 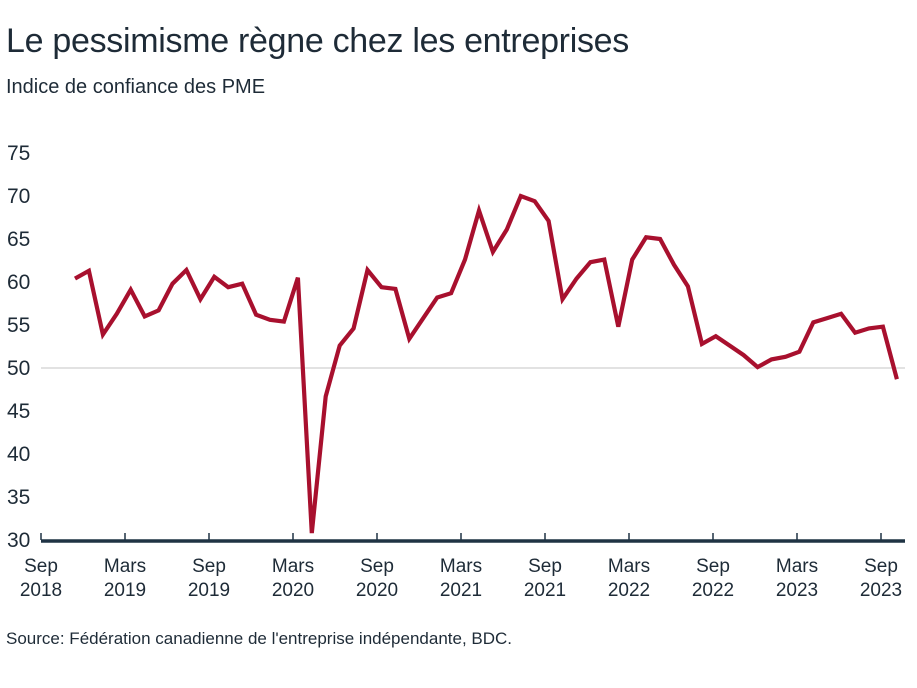 I want to click on y-tick-label: 65, so click(x=18, y=239).